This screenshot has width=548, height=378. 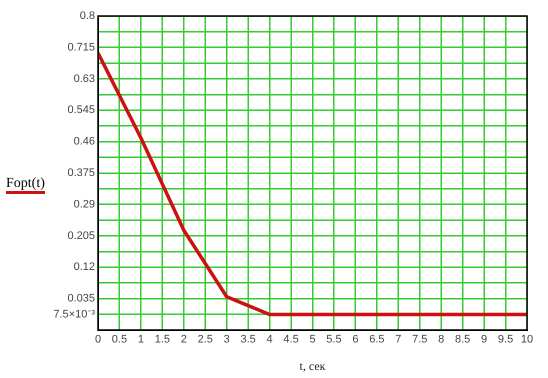 What do you see at coordinates (84, 204) in the screenshot?
I see `y-tick-label: 0.29` at bounding box center [84, 204].